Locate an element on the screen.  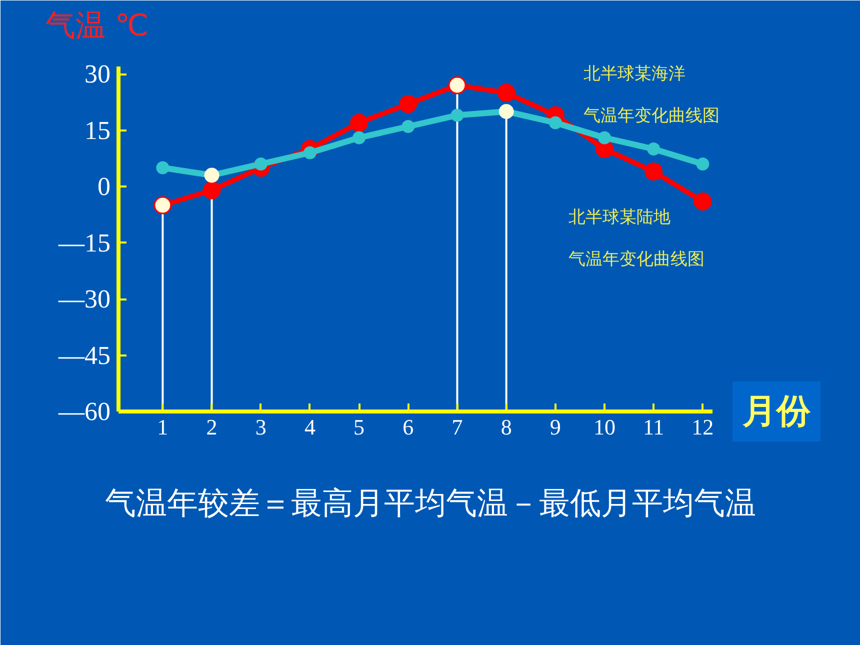
x-tick-label: 12 is located at coordinates (703, 427).